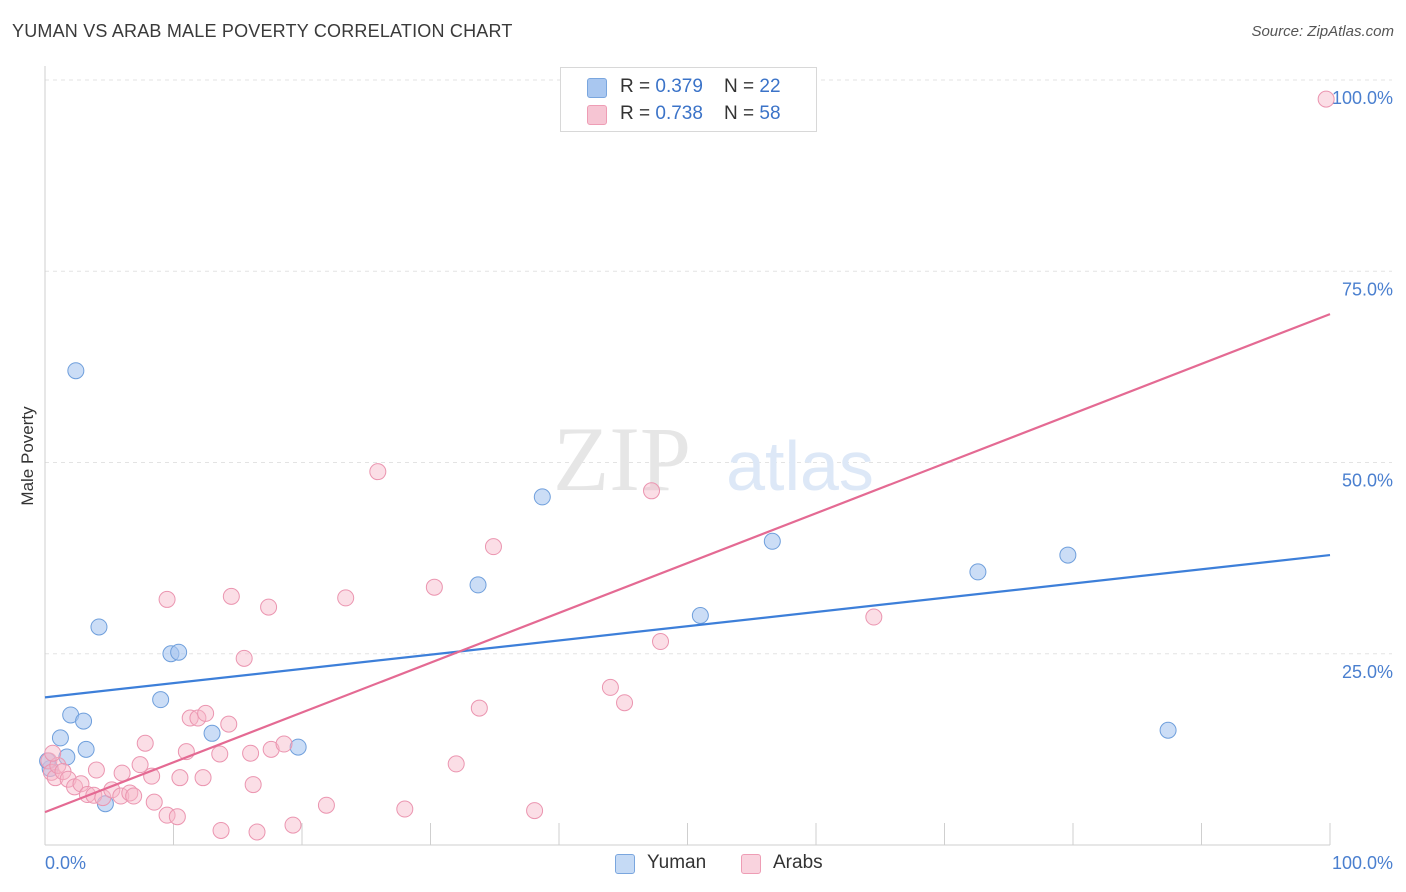  What do you see at coordinates (688, 99) in the screenshot?
I see `stats-legend: R = 0.379 N = 22 R = 0.738 N = 58` at bounding box center [688, 99].